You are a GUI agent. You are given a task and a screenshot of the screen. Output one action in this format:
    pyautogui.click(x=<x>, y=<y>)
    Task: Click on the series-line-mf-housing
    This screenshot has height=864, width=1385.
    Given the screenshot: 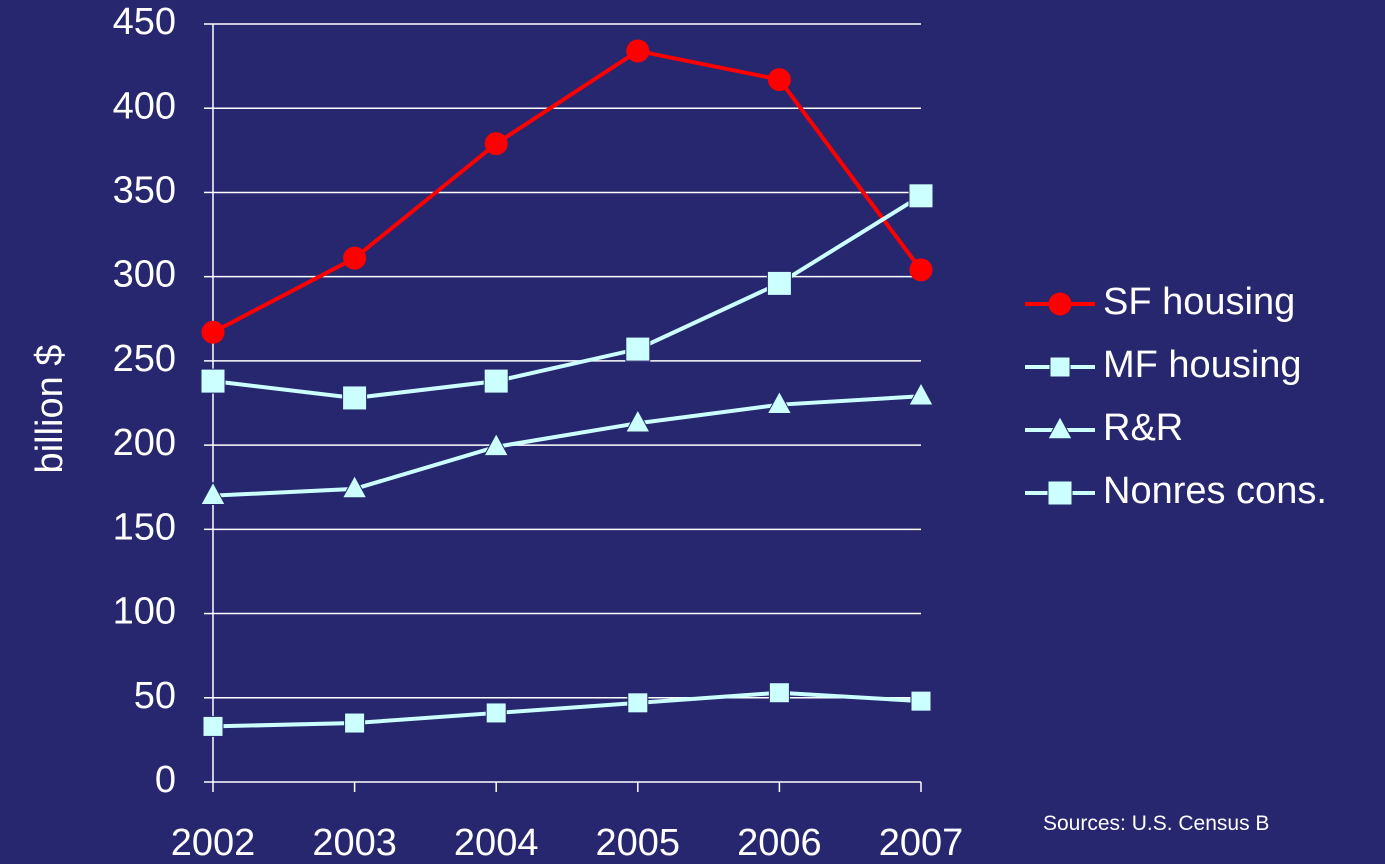 What is the action you would take?
    pyautogui.click(x=567, y=709)
    